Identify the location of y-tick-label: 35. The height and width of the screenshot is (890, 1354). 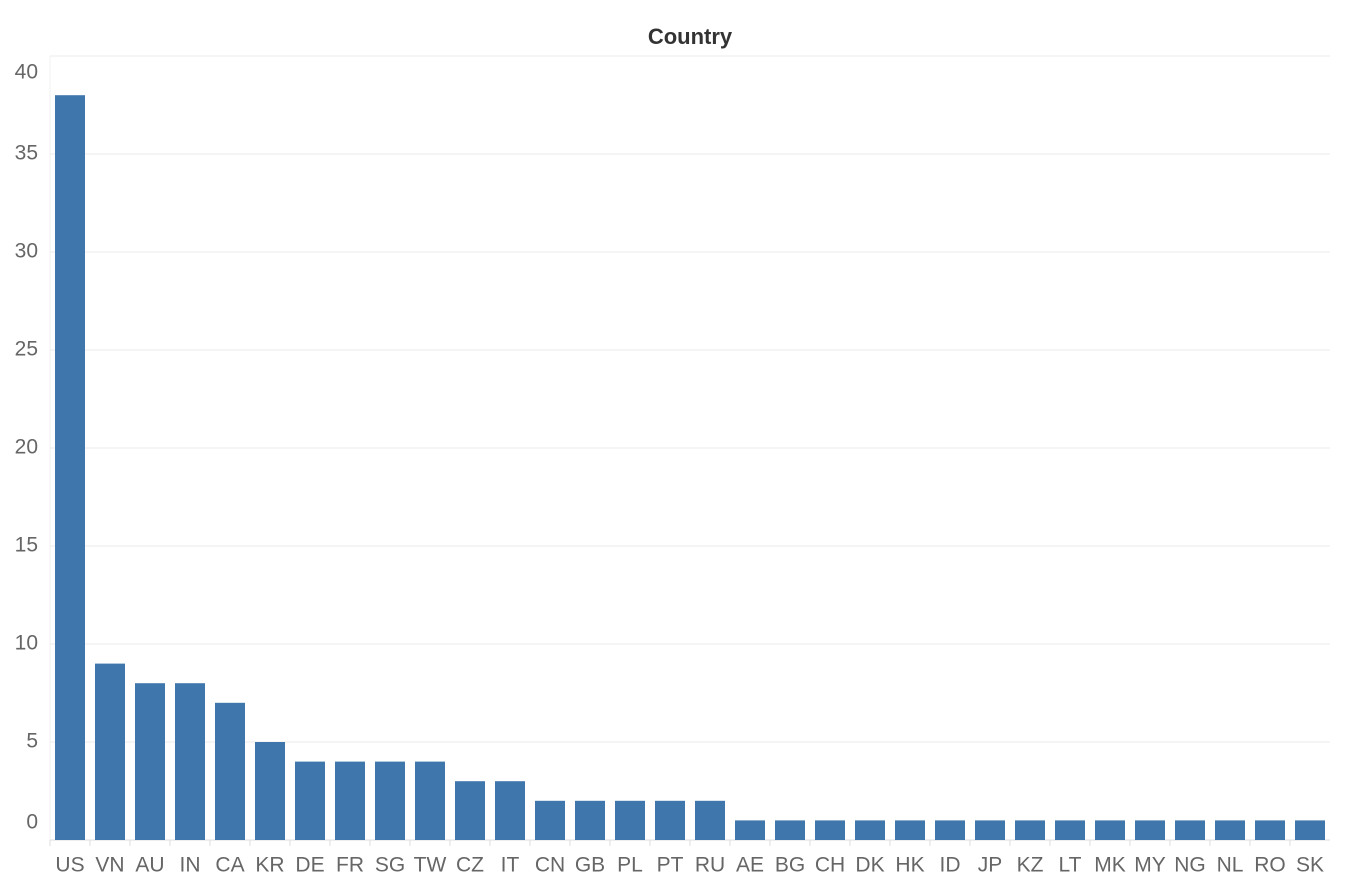
(26, 153).